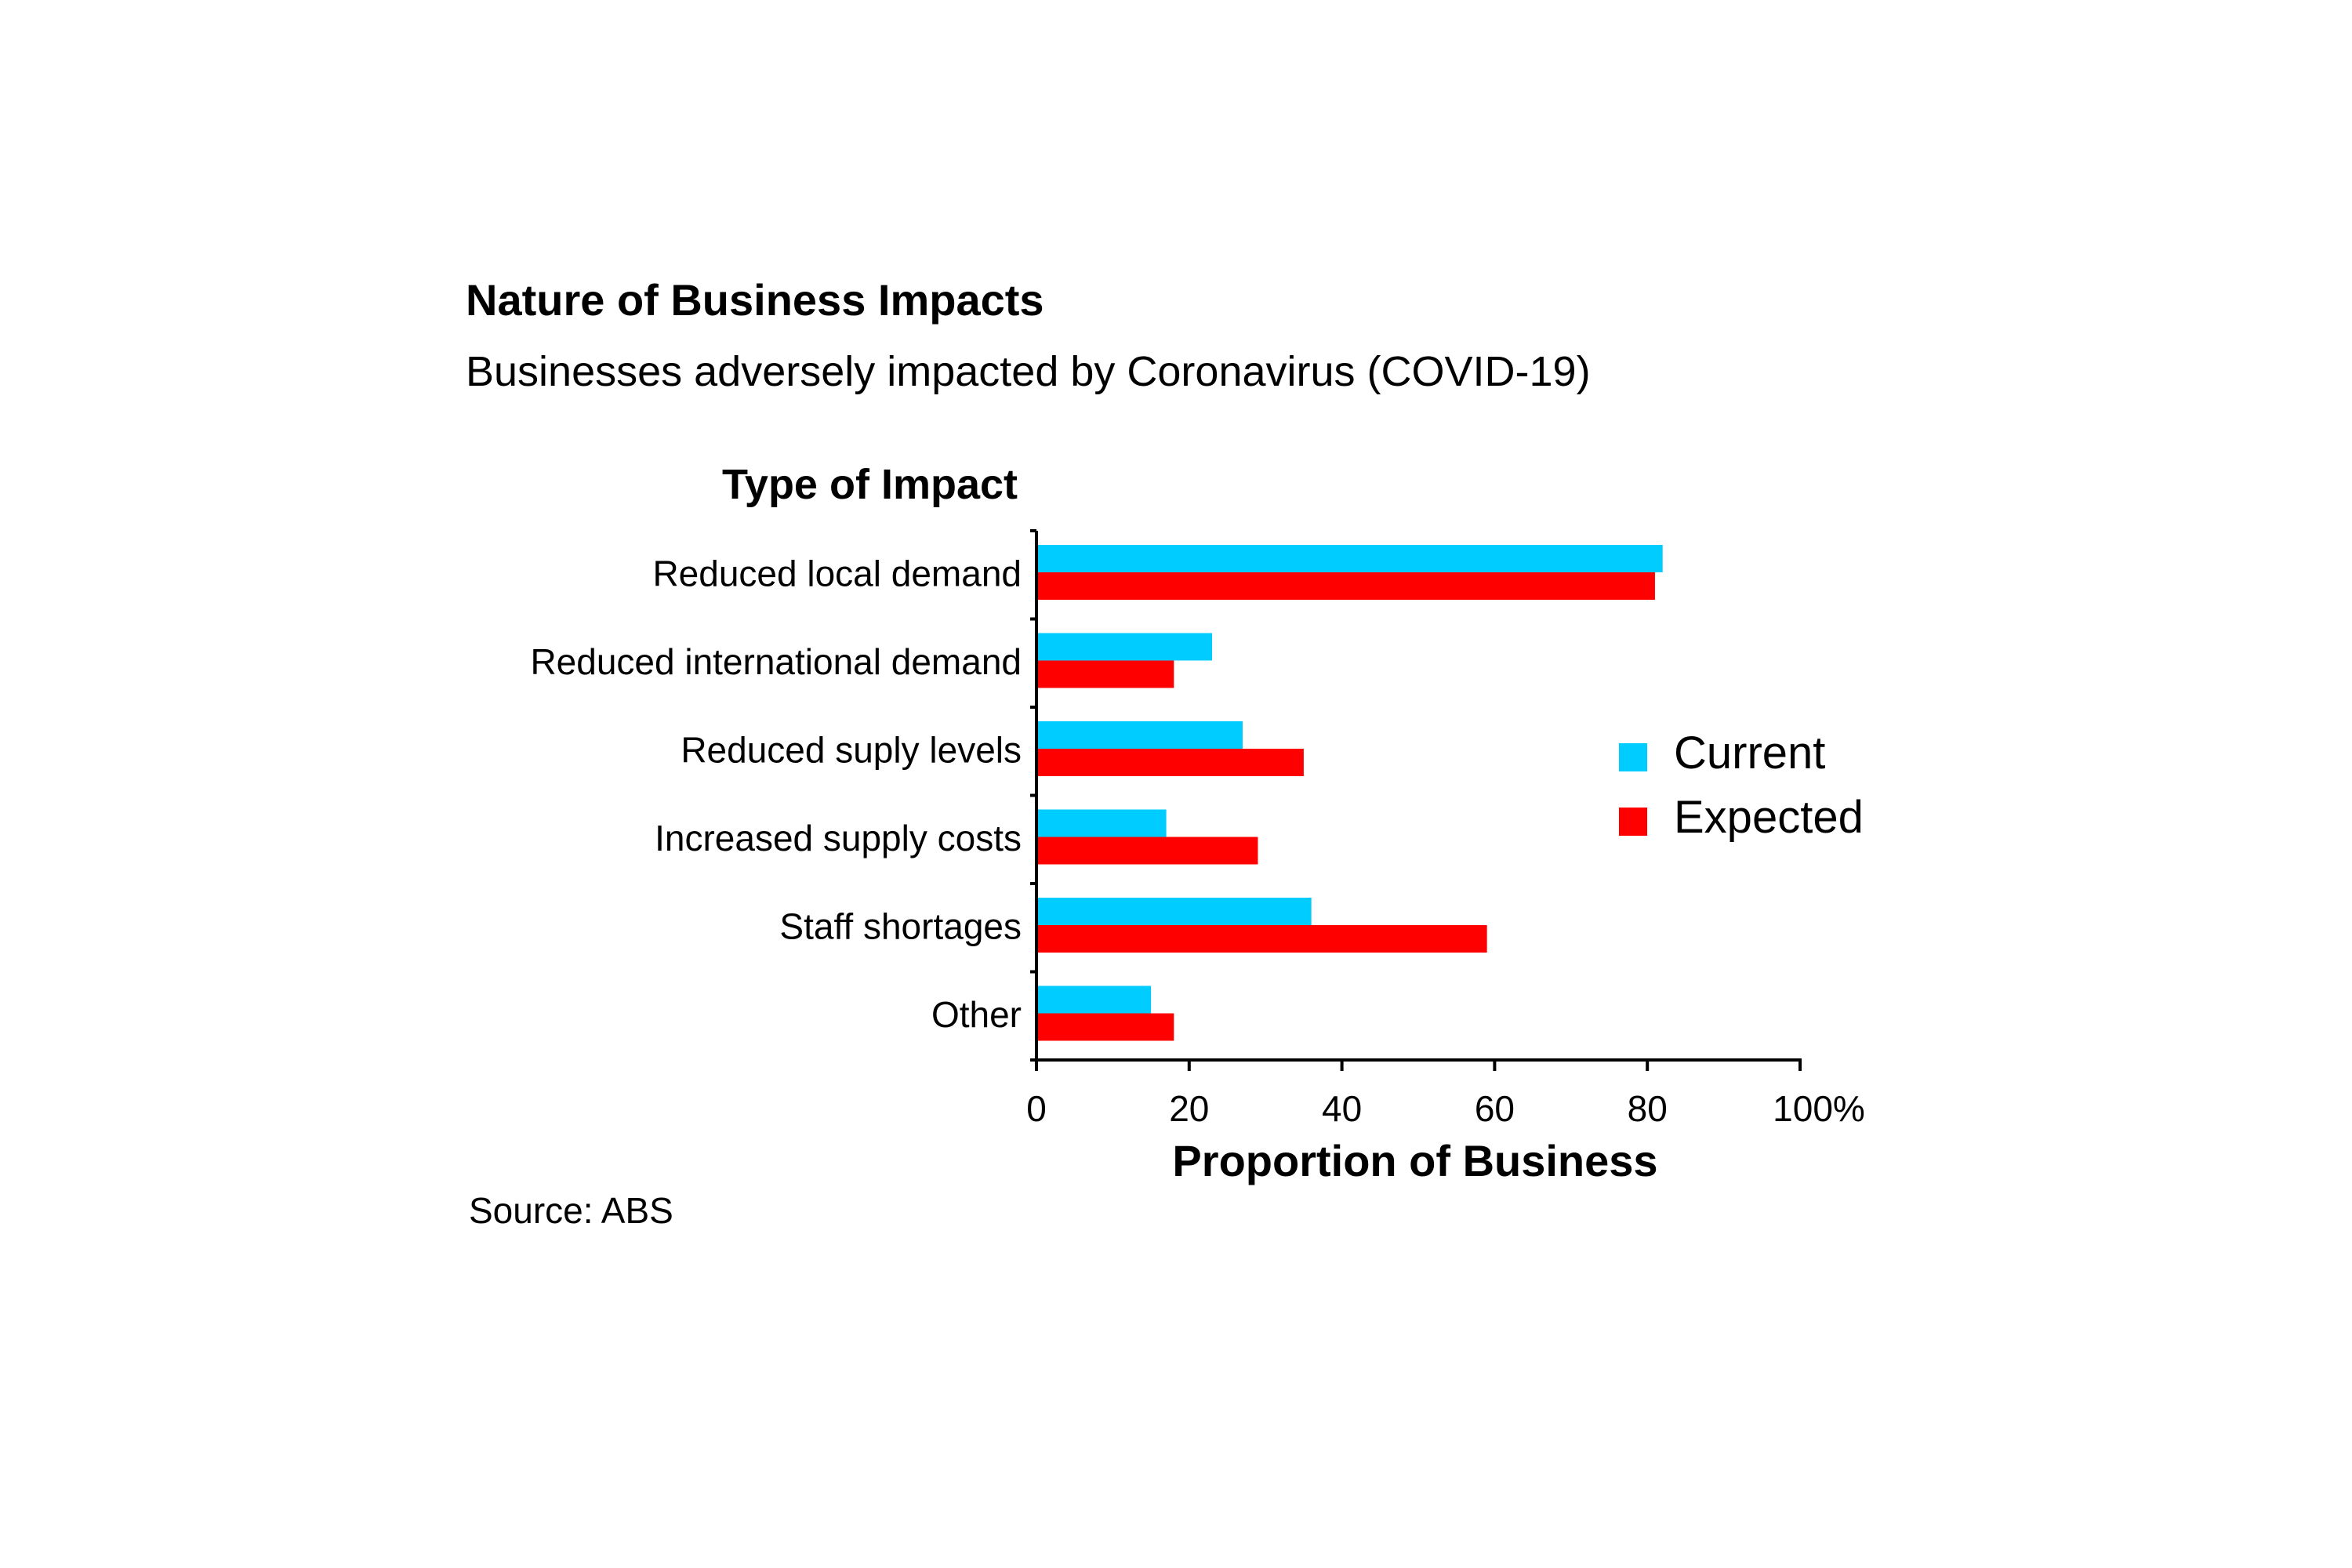 The width and height of the screenshot is (2352, 1568). I want to click on category-label: Staff shortages, so click(900, 926).